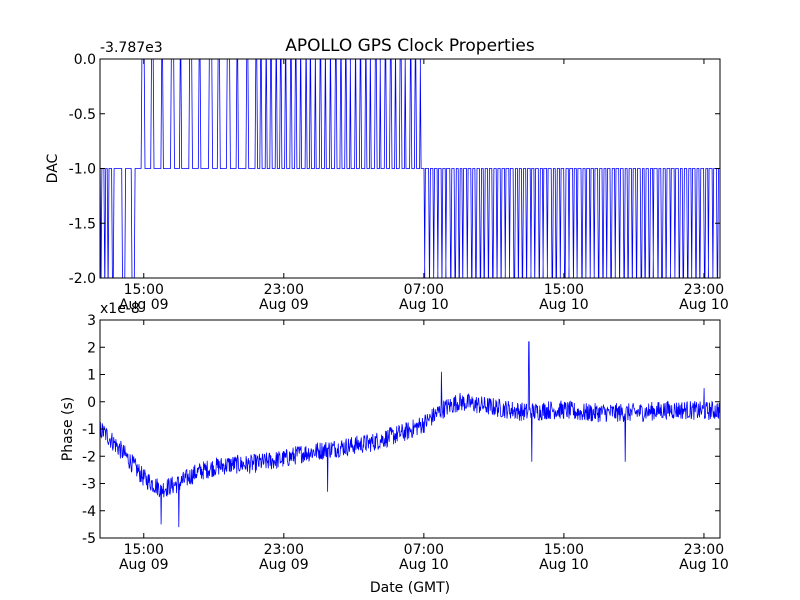 Image resolution: width=800 pixels, height=600 pixels. What do you see at coordinates (120, 309) in the screenshot?
I see `offset-text: x1e-8` at bounding box center [120, 309].